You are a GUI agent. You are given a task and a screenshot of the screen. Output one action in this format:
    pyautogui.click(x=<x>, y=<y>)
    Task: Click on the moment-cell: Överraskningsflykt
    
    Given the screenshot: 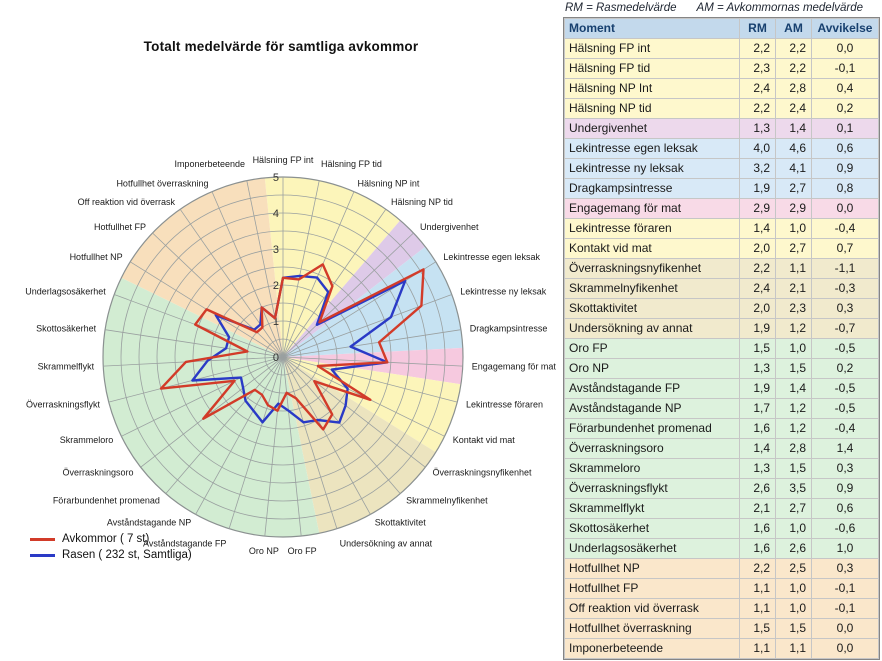 What is the action you would take?
    pyautogui.click(x=652, y=488)
    